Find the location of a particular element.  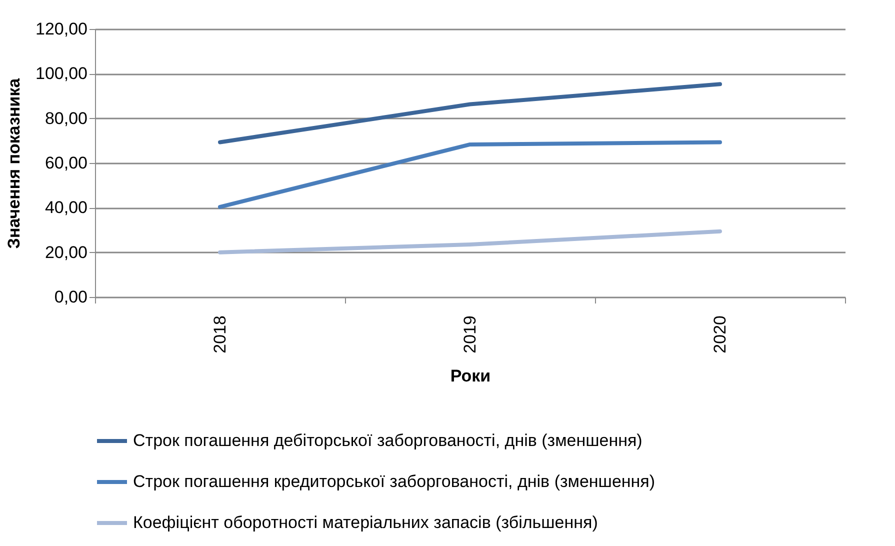

y-tick-label: 100,00 is located at coordinates (62, 74).